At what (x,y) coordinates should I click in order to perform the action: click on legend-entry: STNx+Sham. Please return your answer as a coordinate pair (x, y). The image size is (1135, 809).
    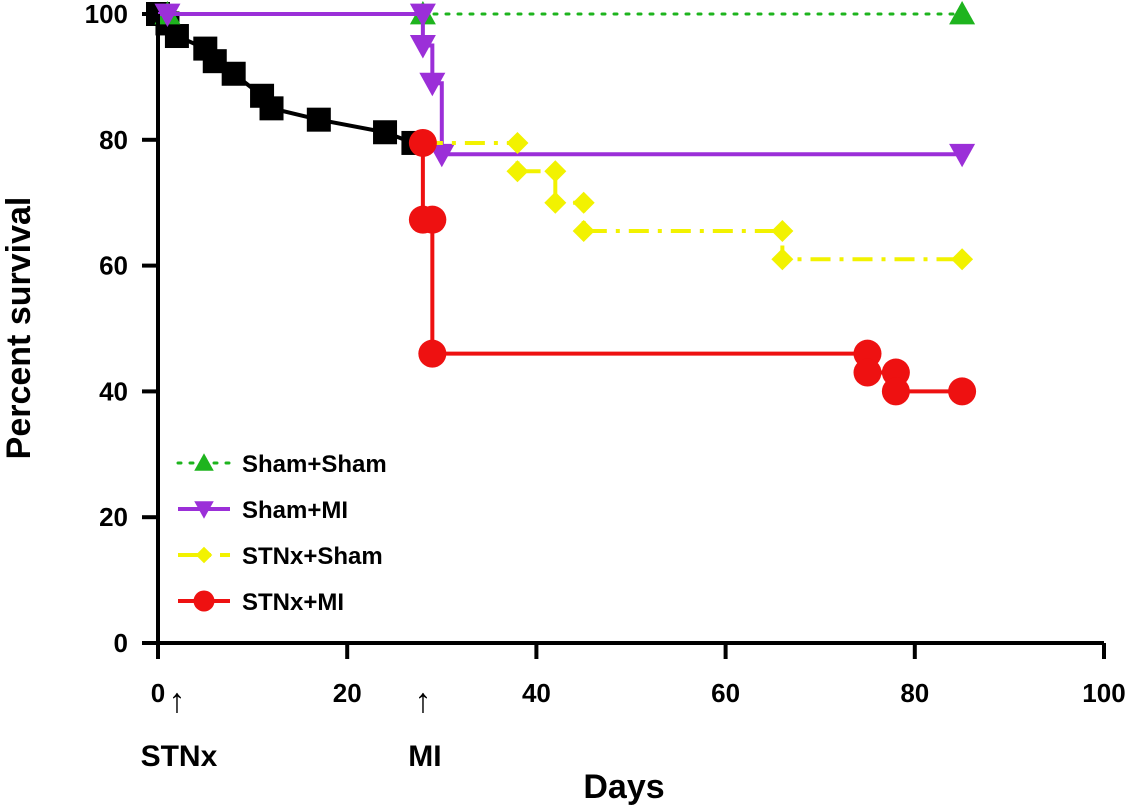
    Looking at the image, I should click on (280, 556).